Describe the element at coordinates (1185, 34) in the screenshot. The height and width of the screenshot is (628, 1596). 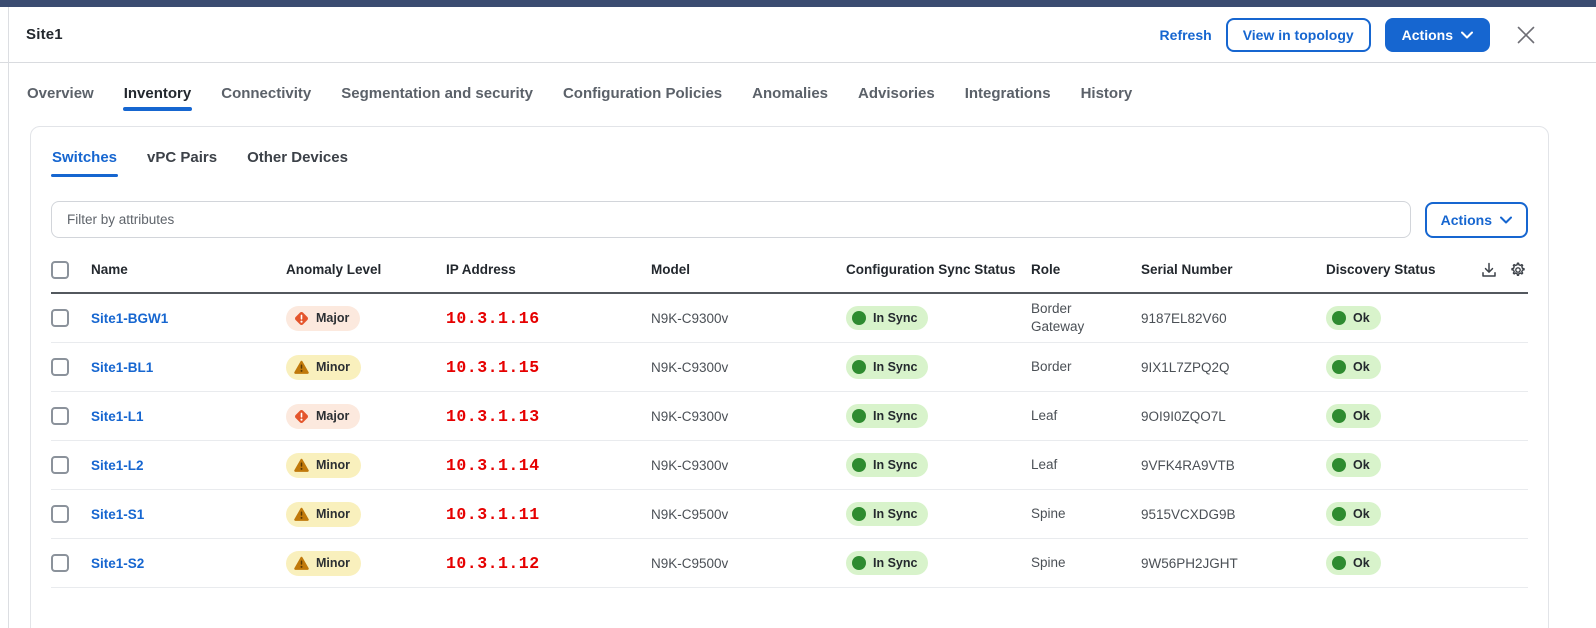
I see `refresh-button: Refresh` at that location.